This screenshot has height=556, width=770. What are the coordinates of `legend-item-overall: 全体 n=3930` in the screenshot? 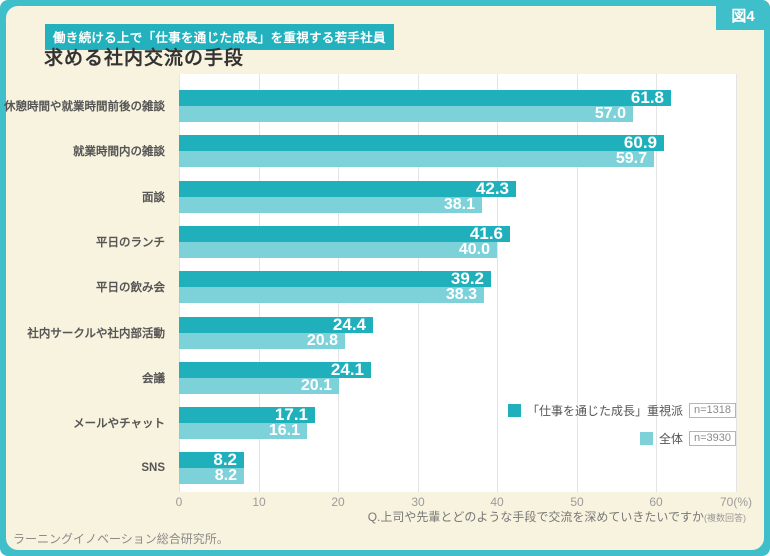 It's located at (687, 438).